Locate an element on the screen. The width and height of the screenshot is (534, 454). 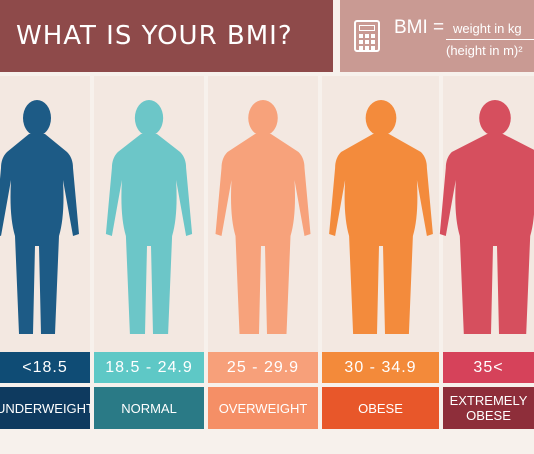
bmi-range-text: 30 - 34.9 is located at coordinates (380, 367).